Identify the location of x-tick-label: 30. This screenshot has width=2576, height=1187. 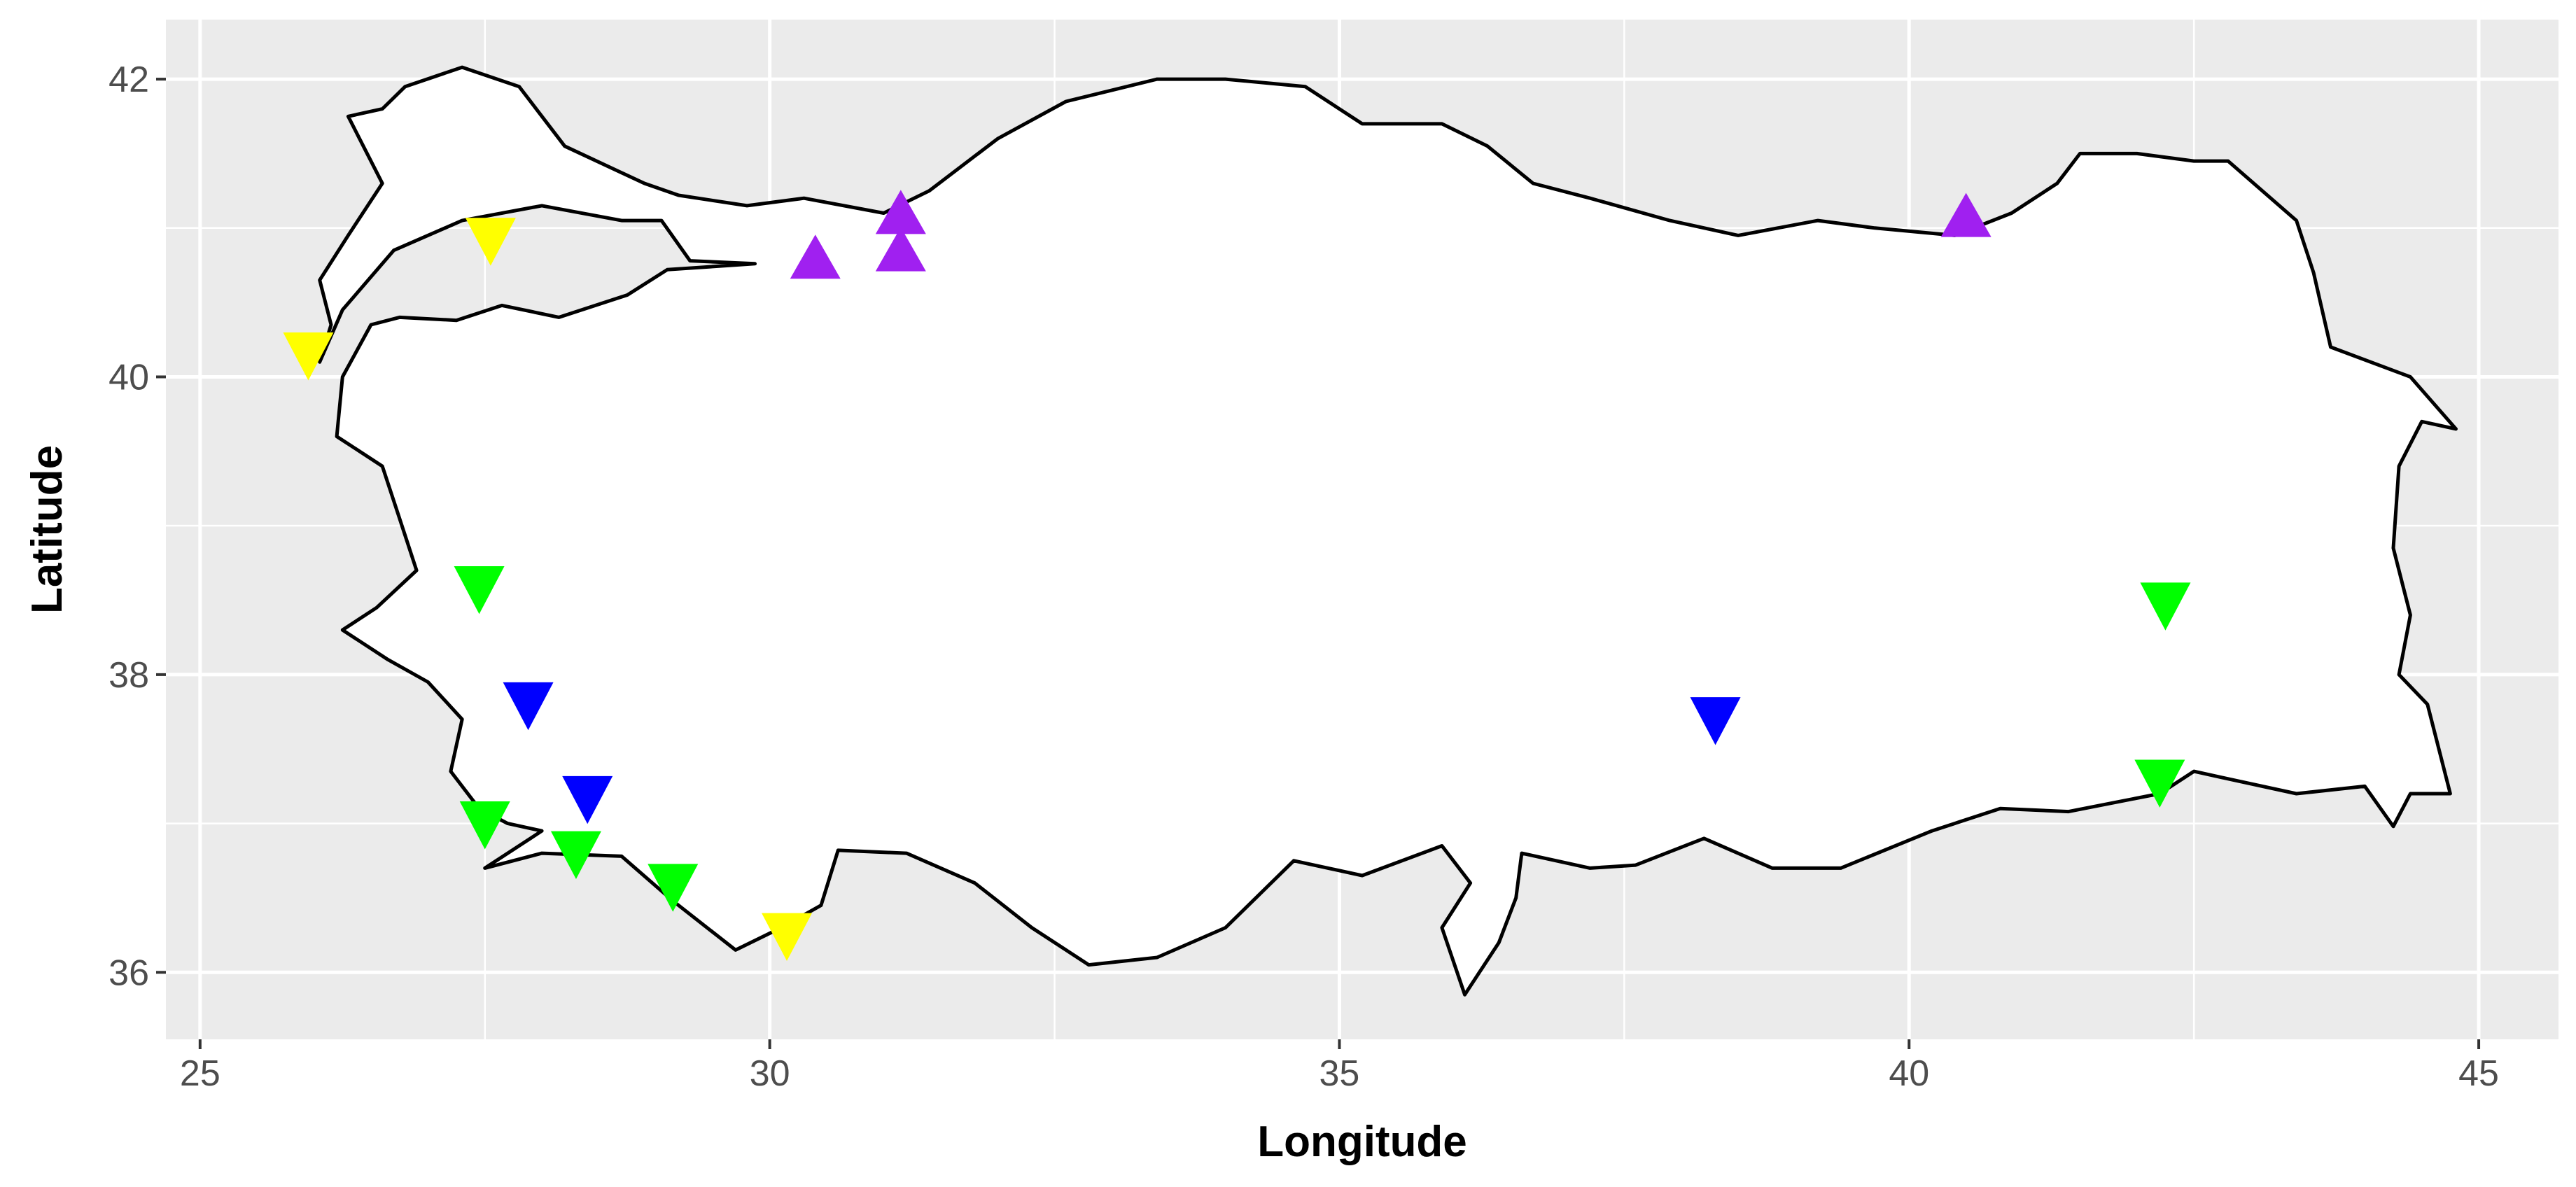
(770, 1073).